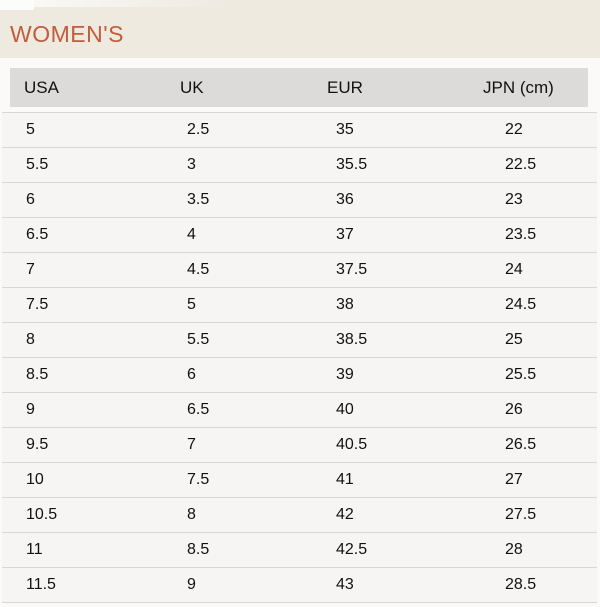 The height and width of the screenshot is (607, 600). I want to click on cell-uk: 9, so click(191, 584).